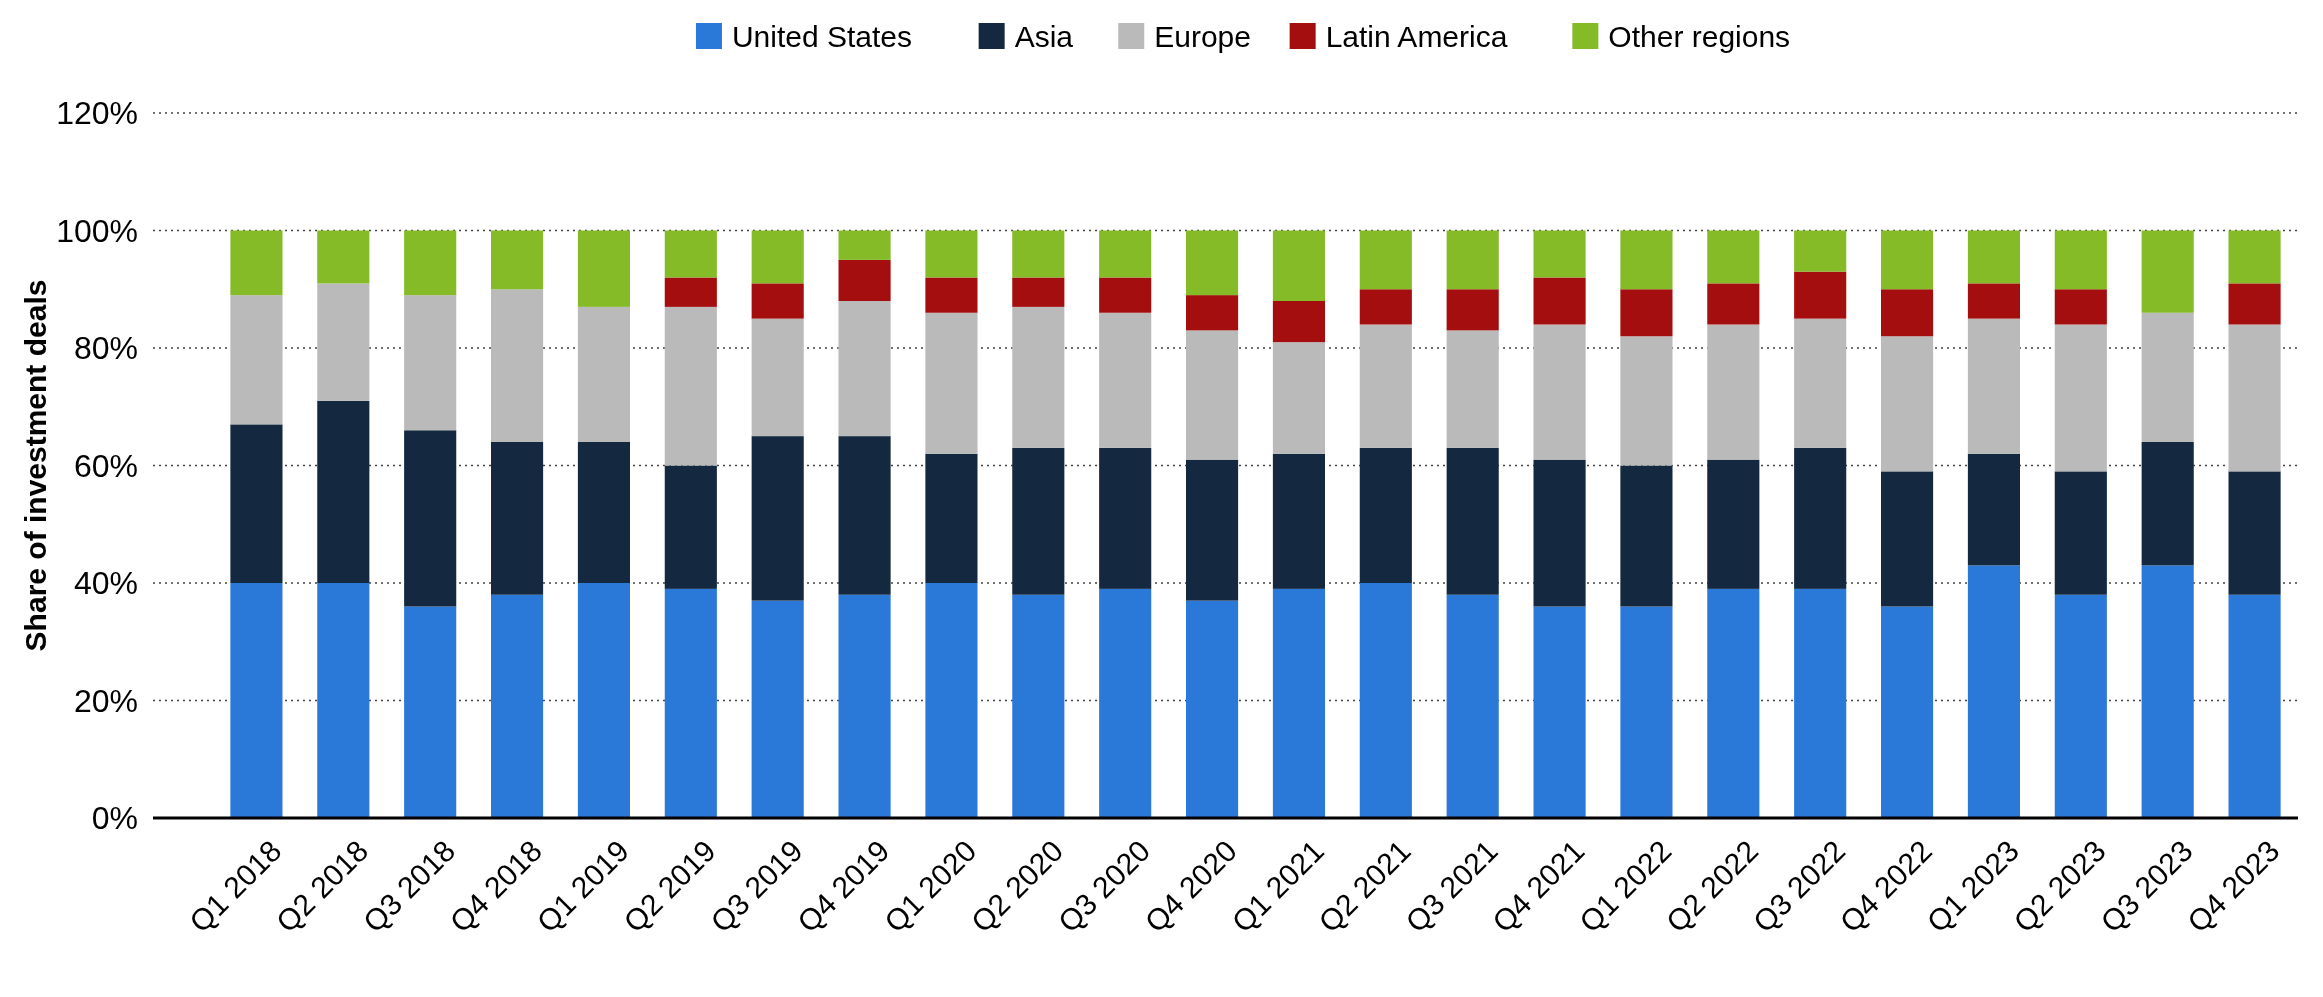  I want to click on y-axis-title: Share of investment deals, so click(35, 465).